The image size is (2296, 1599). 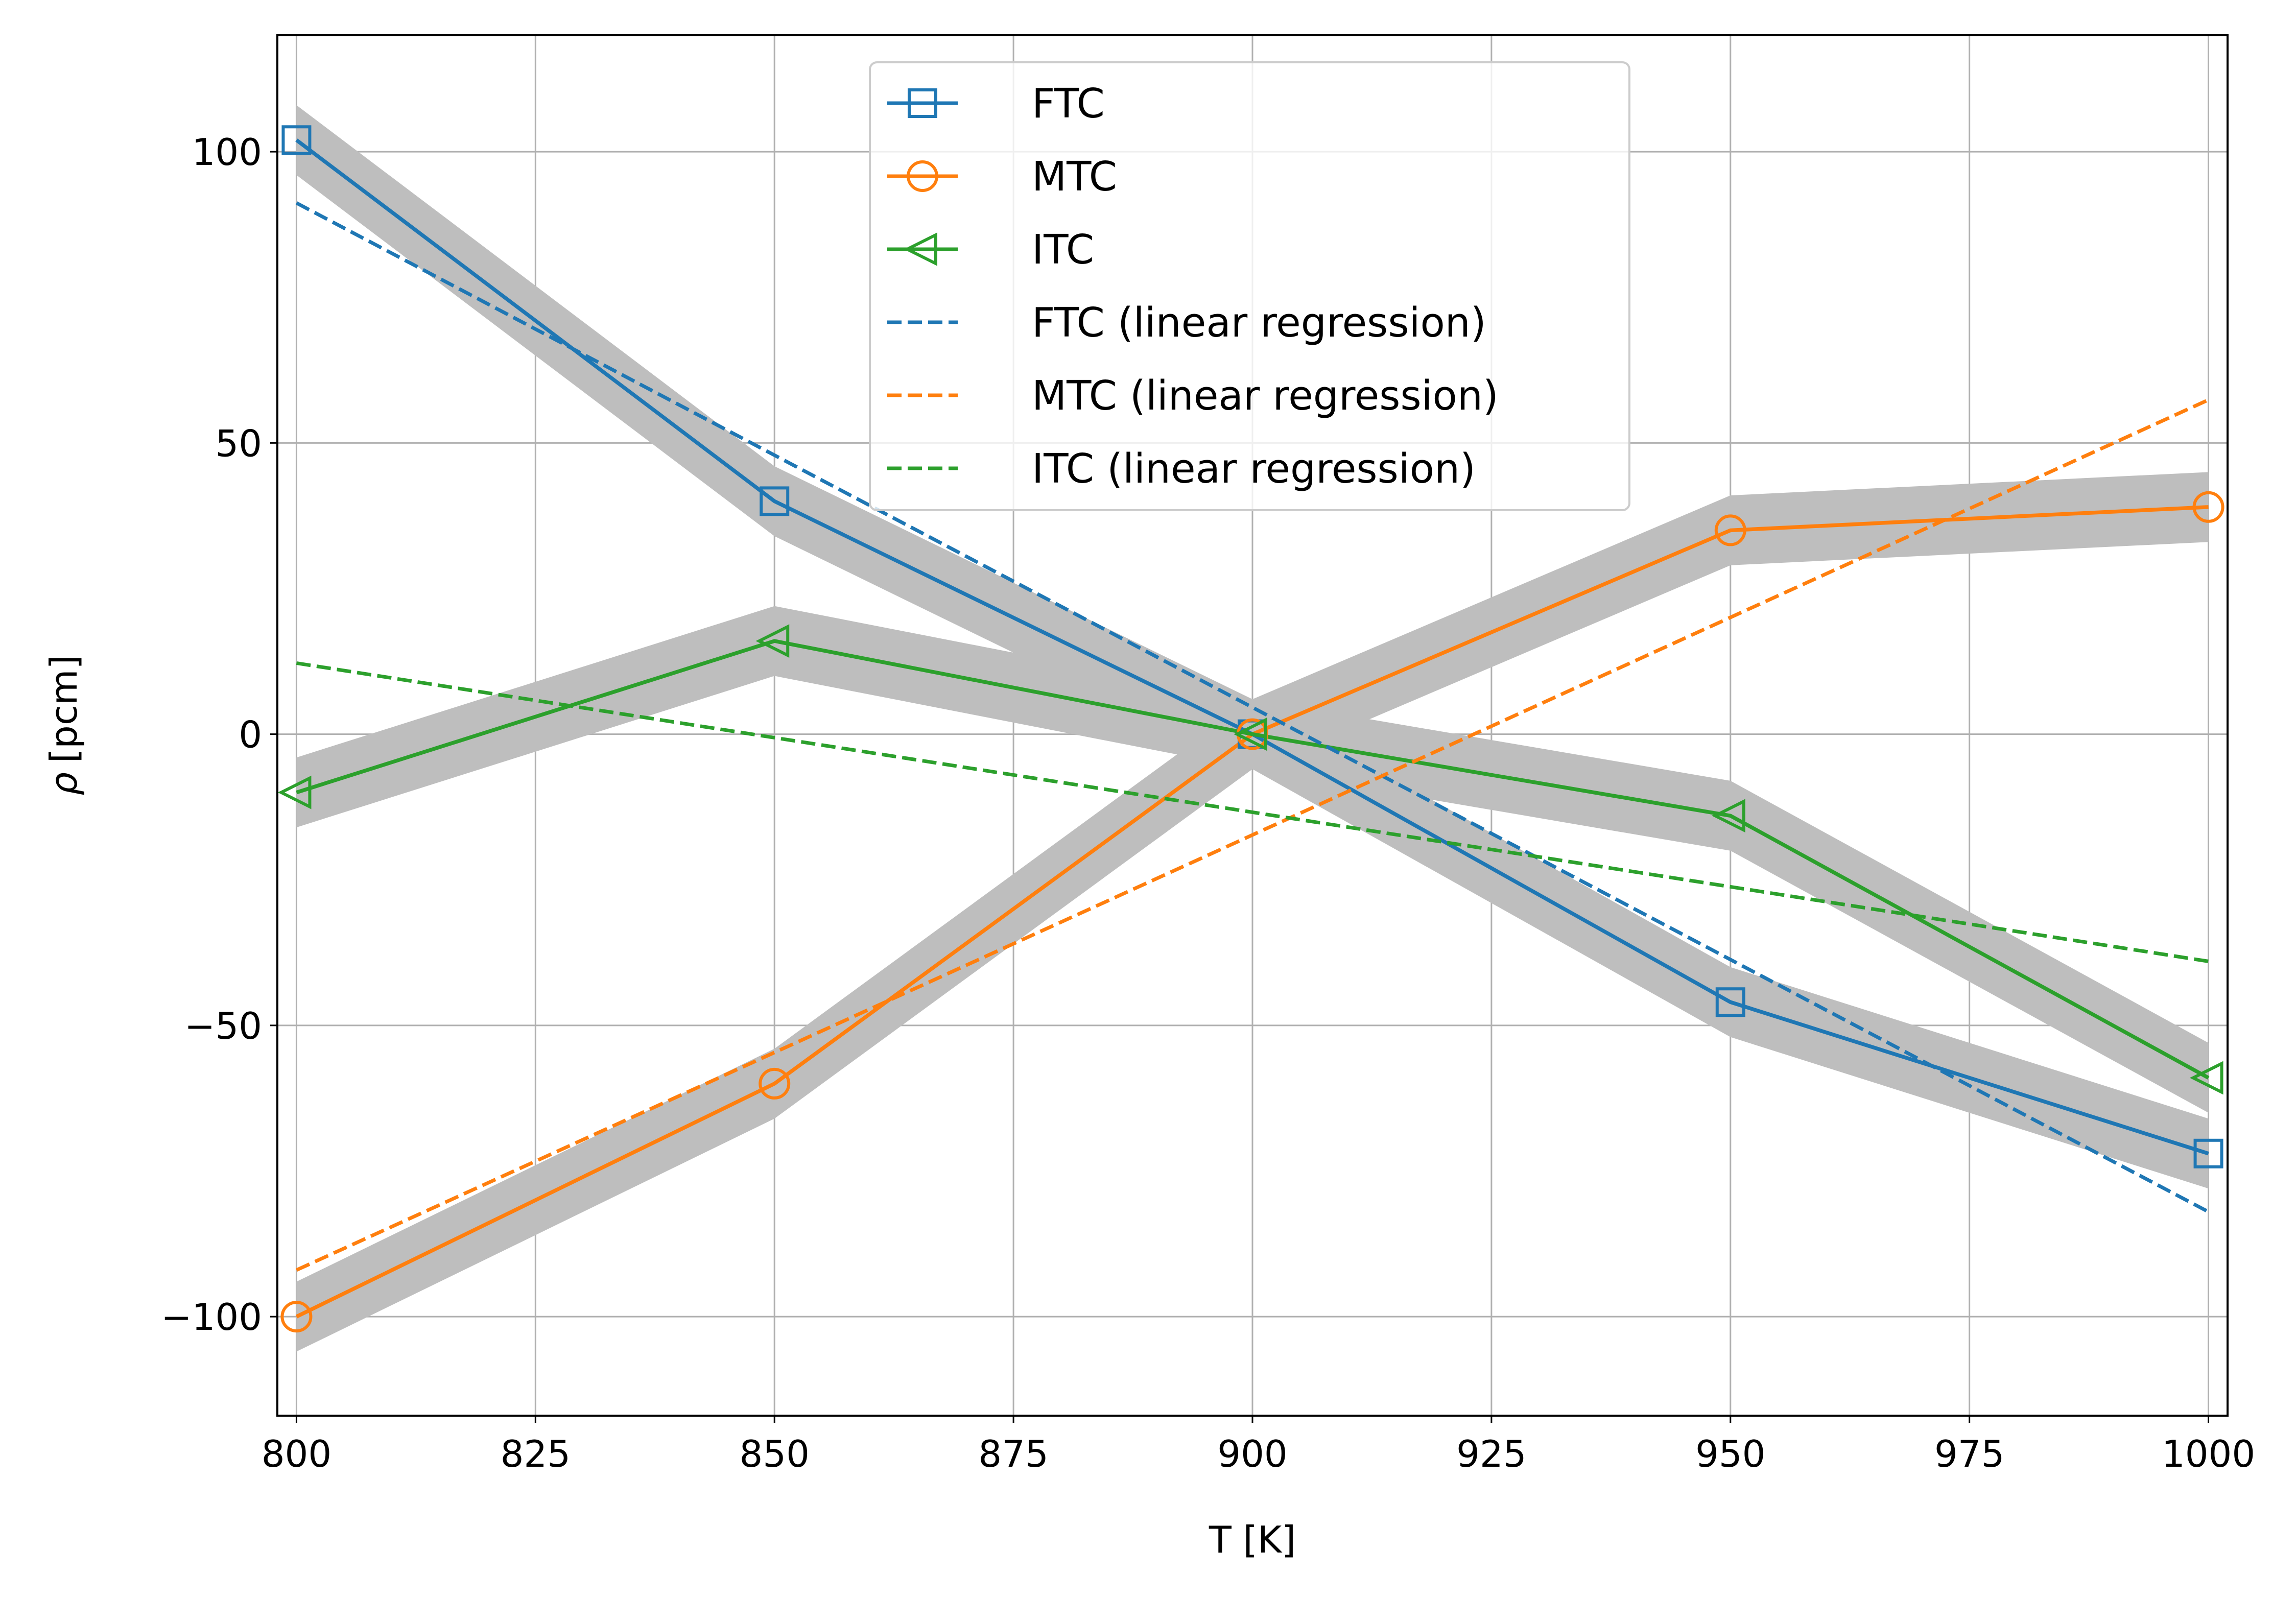 I want to click on legend-box, so click(x=1249, y=286).